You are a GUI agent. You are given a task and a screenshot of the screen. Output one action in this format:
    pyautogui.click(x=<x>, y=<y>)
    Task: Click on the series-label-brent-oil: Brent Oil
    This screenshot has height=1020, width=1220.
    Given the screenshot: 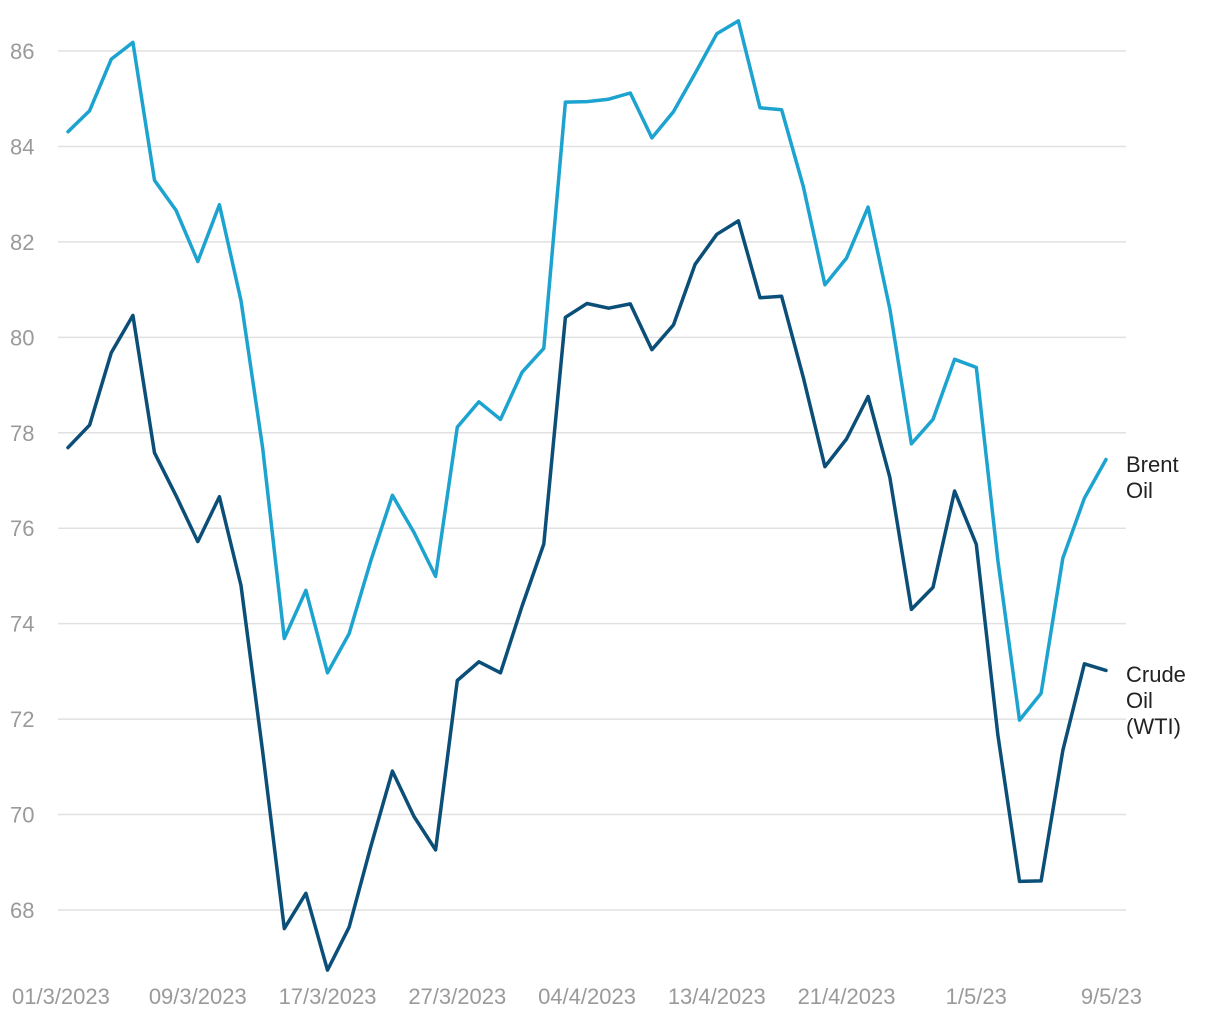 What is the action you would take?
    pyautogui.click(x=1152, y=477)
    